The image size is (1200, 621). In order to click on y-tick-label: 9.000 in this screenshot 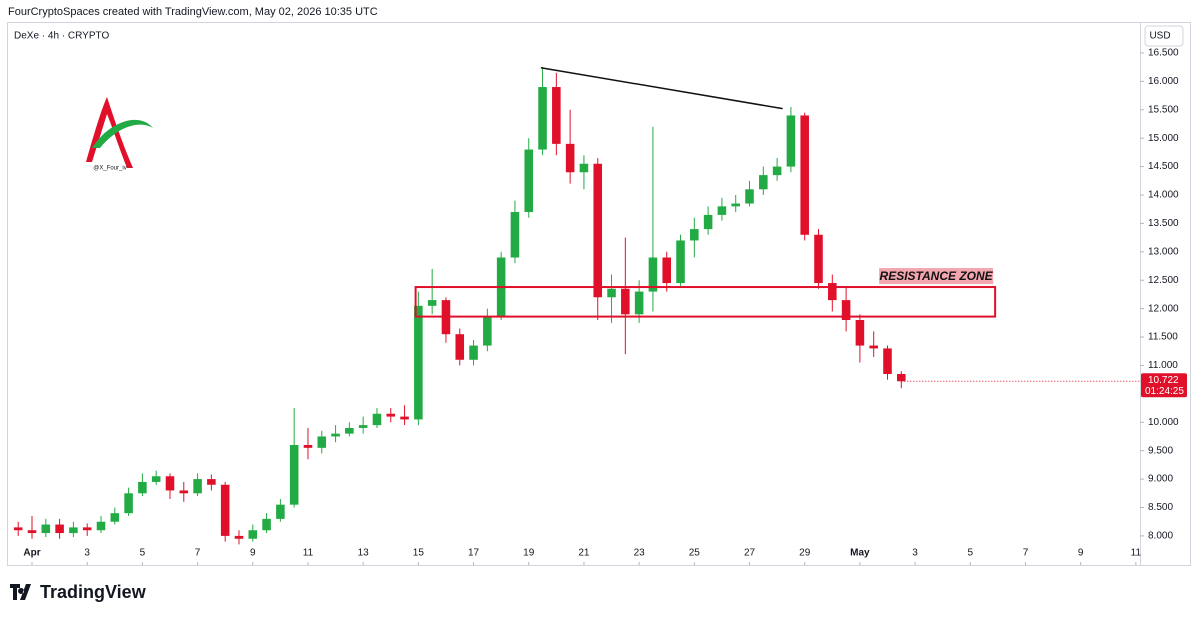, I will do `click(1160, 479)`.